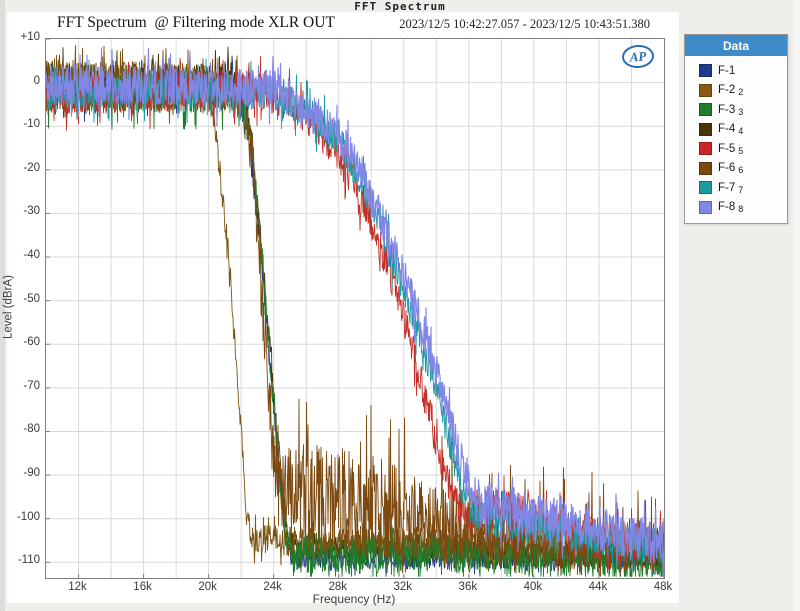 Image resolution: width=800 pixels, height=611 pixels. Describe the element at coordinates (727, 129) in the screenshot. I see `legend-item-label: F-4` at that location.